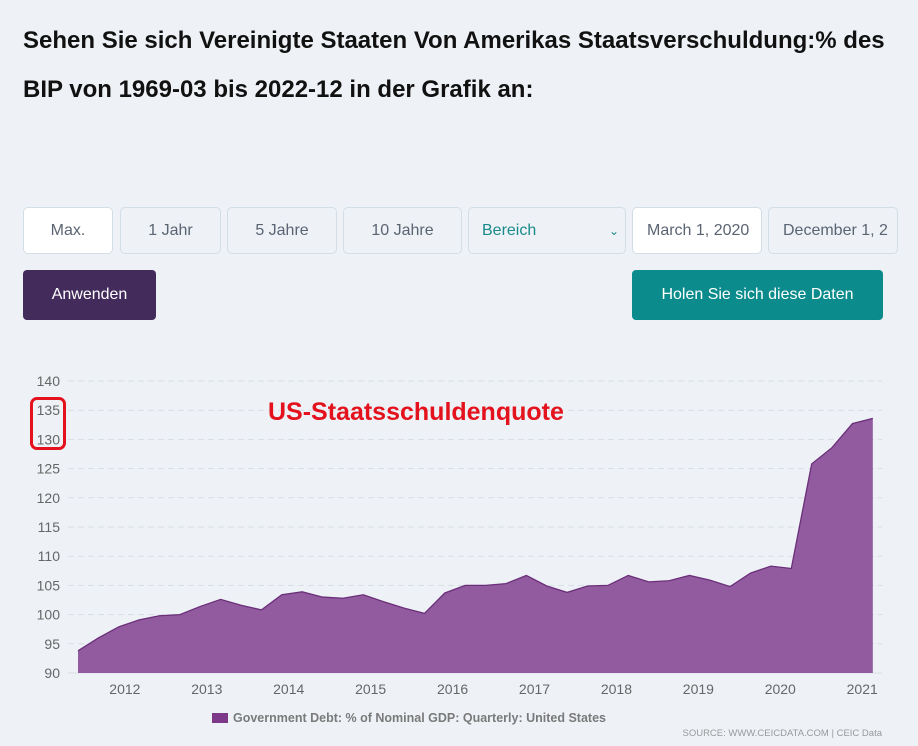 The image size is (918, 746). Describe the element at coordinates (534, 689) in the screenshot. I see `x-tick-label: 2017` at that location.